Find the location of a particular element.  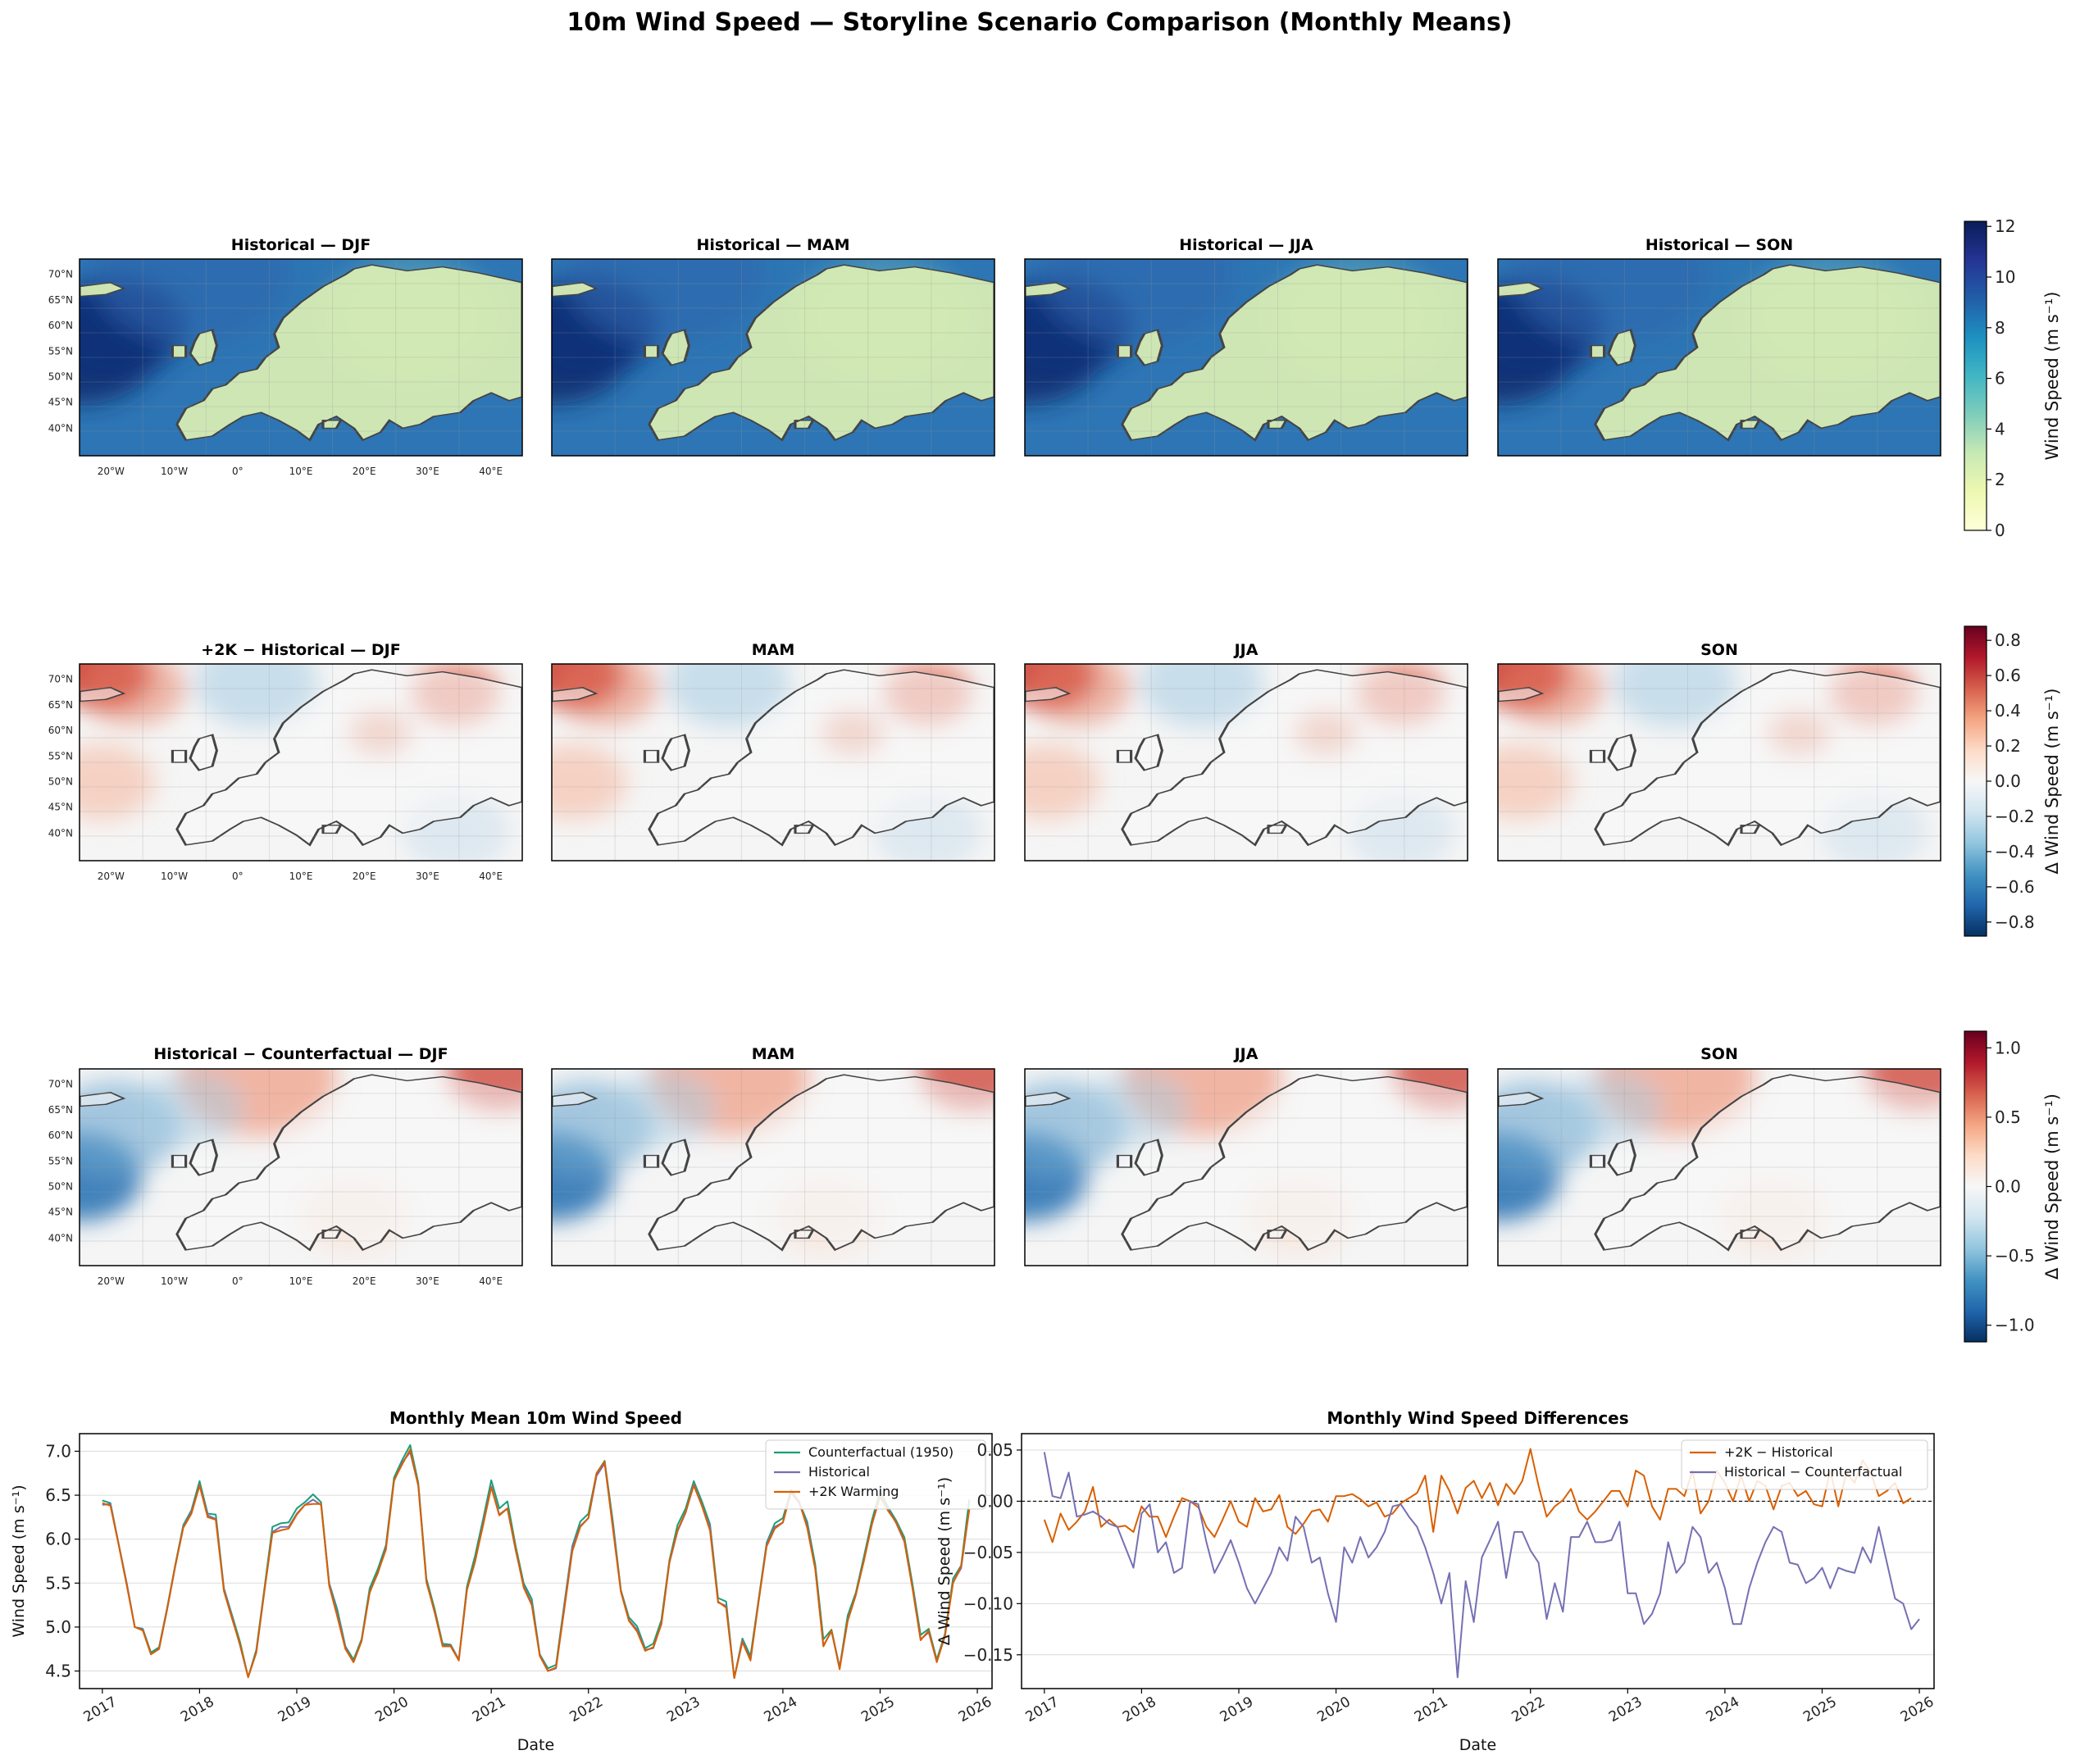

colorbar-tick-label: 0.4 is located at coordinates (2008, 711).